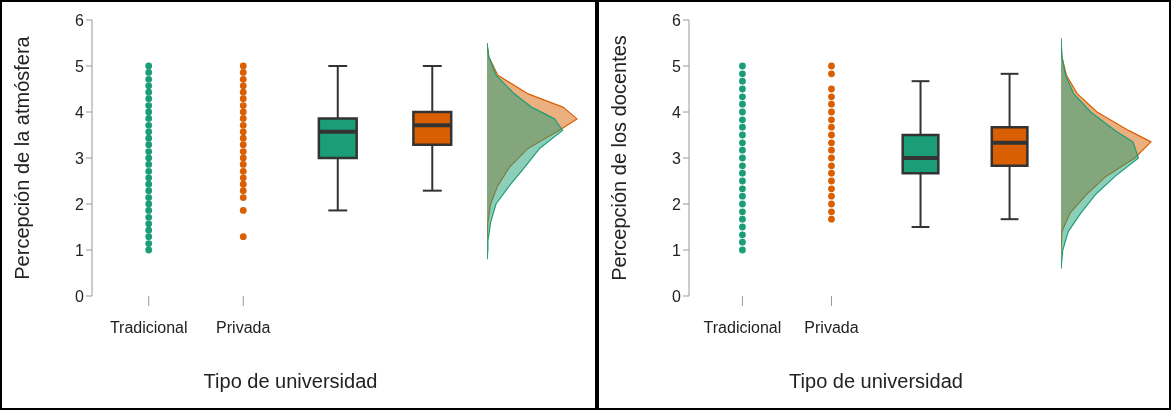 This screenshot has width=1171, height=414. Describe the element at coordinates (22, 157) in the screenshot. I see `y-axis-title: Percepción de la atmósfera` at that location.